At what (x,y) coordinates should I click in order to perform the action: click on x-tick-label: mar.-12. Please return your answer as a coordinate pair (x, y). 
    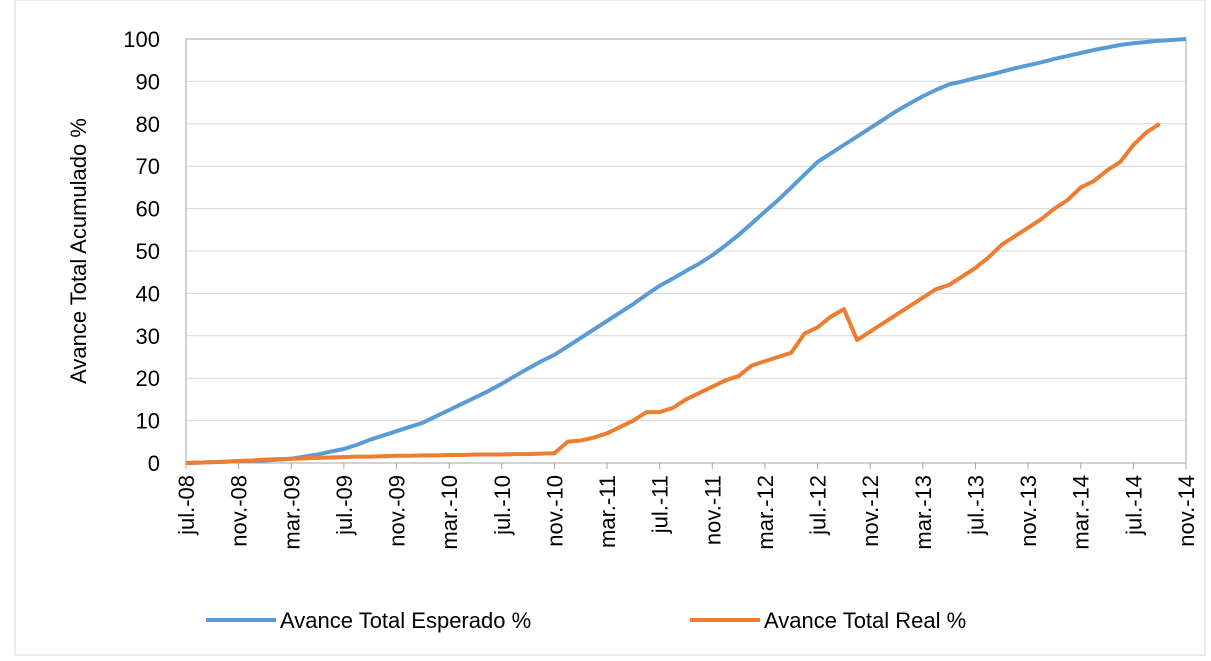
    Looking at the image, I should click on (765, 512).